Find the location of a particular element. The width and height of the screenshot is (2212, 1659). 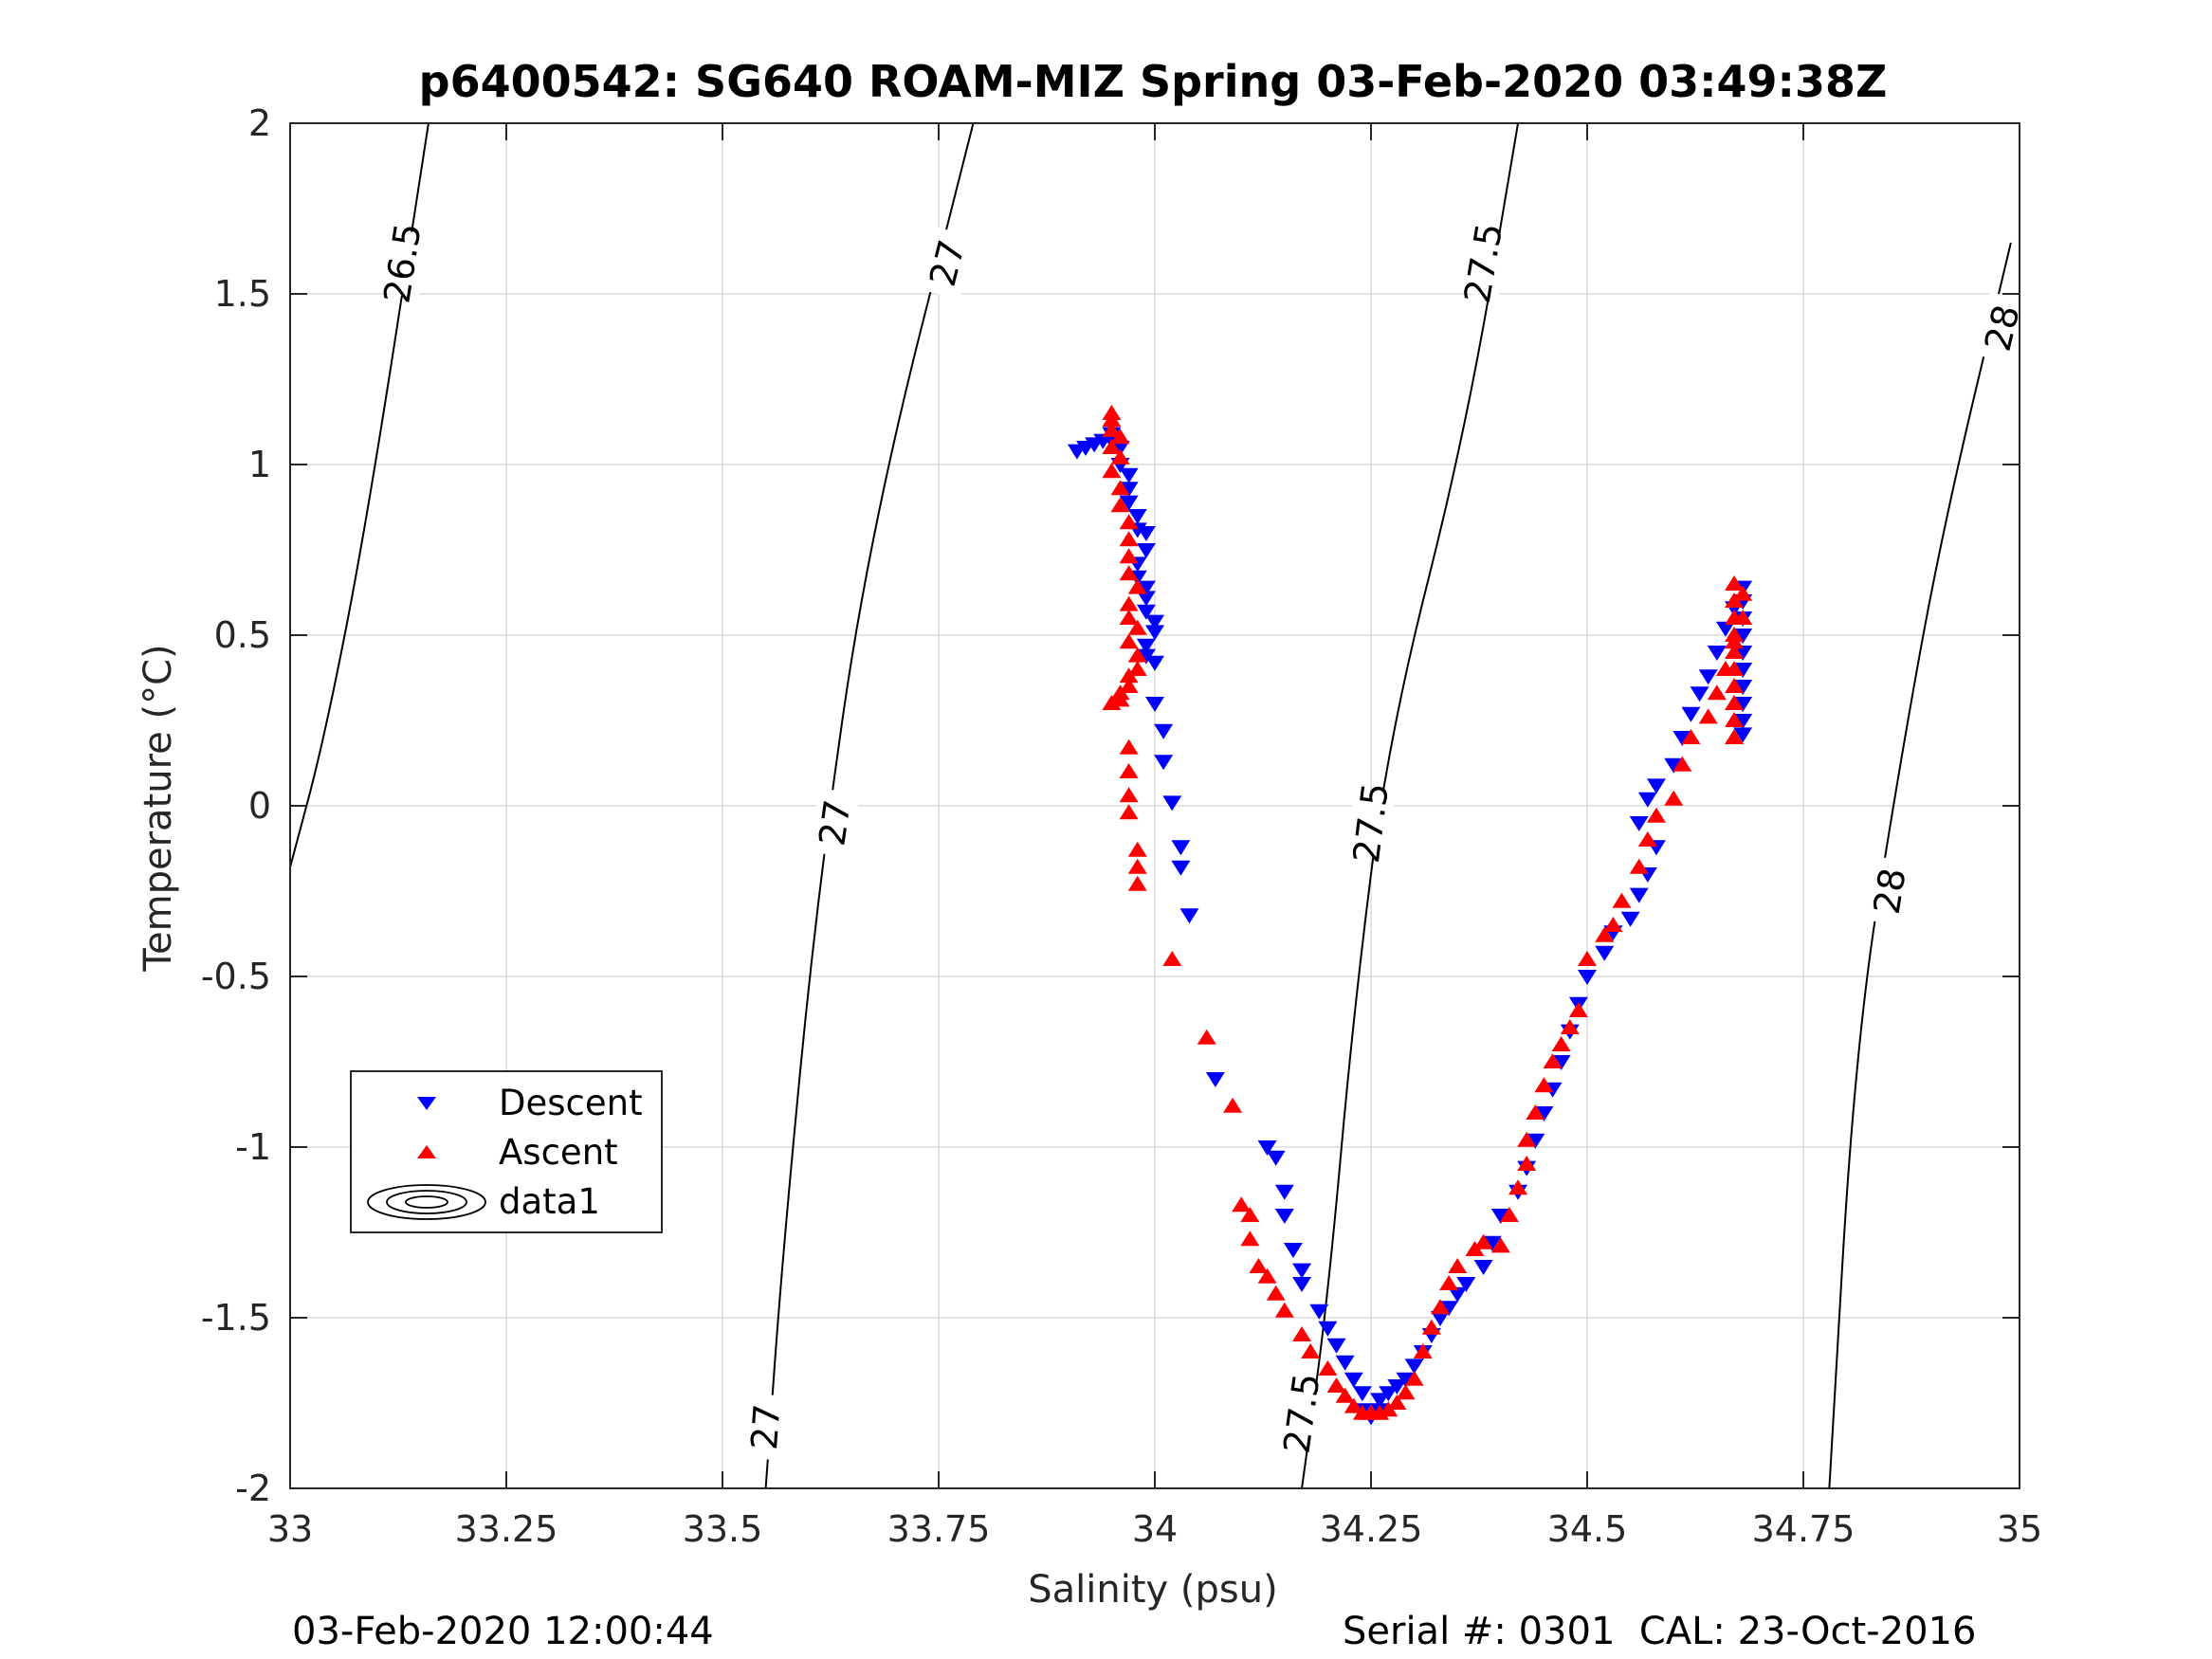

x-tick-label: 33.5 is located at coordinates (723, 1529).